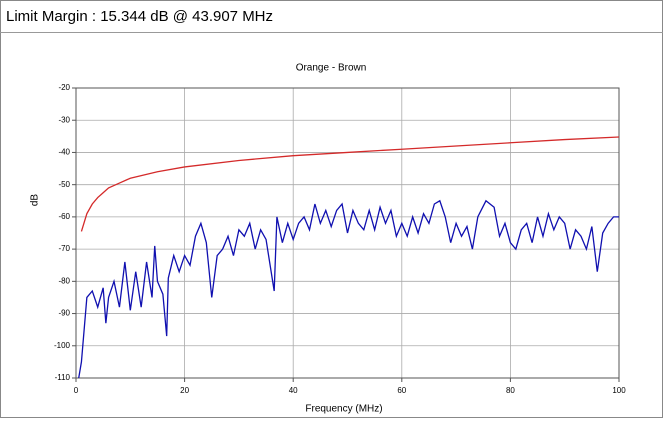 The height and width of the screenshot is (423, 663). What do you see at coordinates (64, 119) in the screenshot?
I see `y-tick-label: -30` at bounding box center [64, 119].